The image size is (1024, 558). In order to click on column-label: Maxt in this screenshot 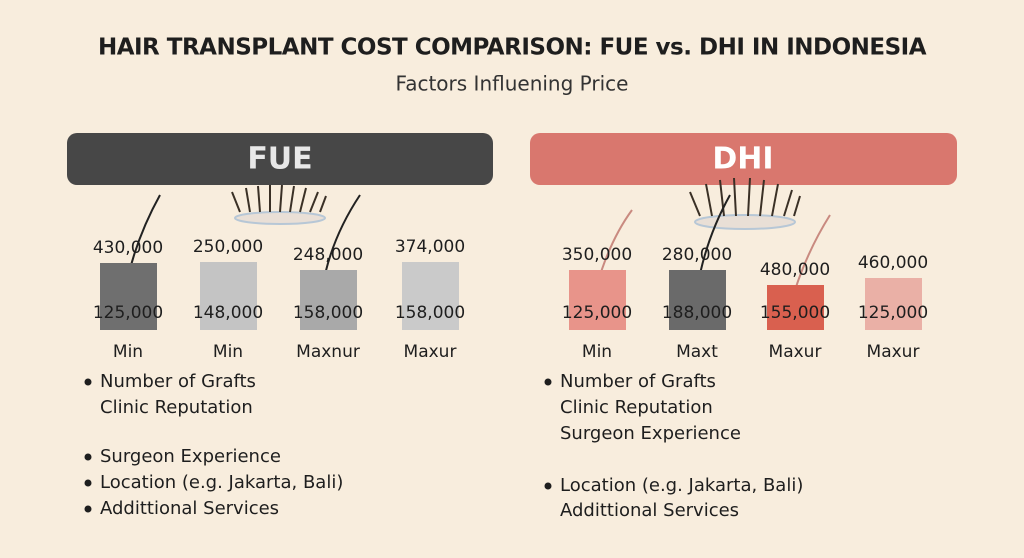, I will do `click(697, 352)`.